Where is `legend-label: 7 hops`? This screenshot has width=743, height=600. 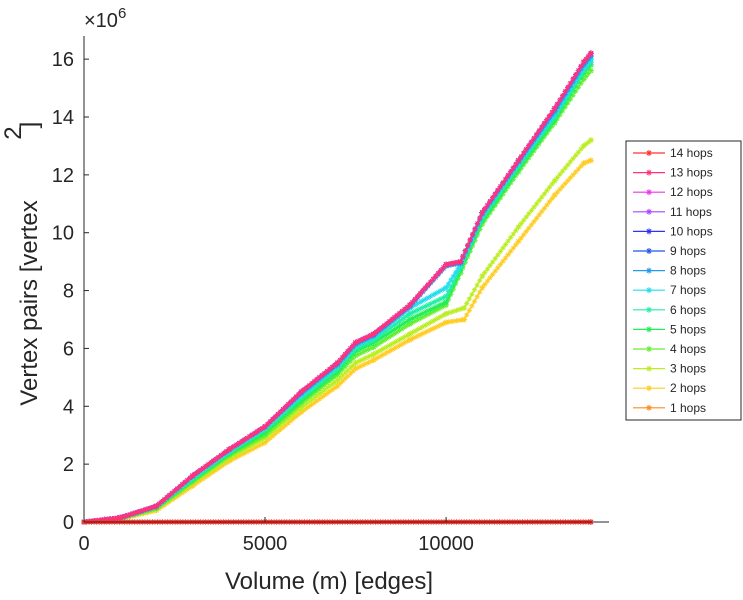 legend-label: 7 hops is located at coordinates (688, 290).